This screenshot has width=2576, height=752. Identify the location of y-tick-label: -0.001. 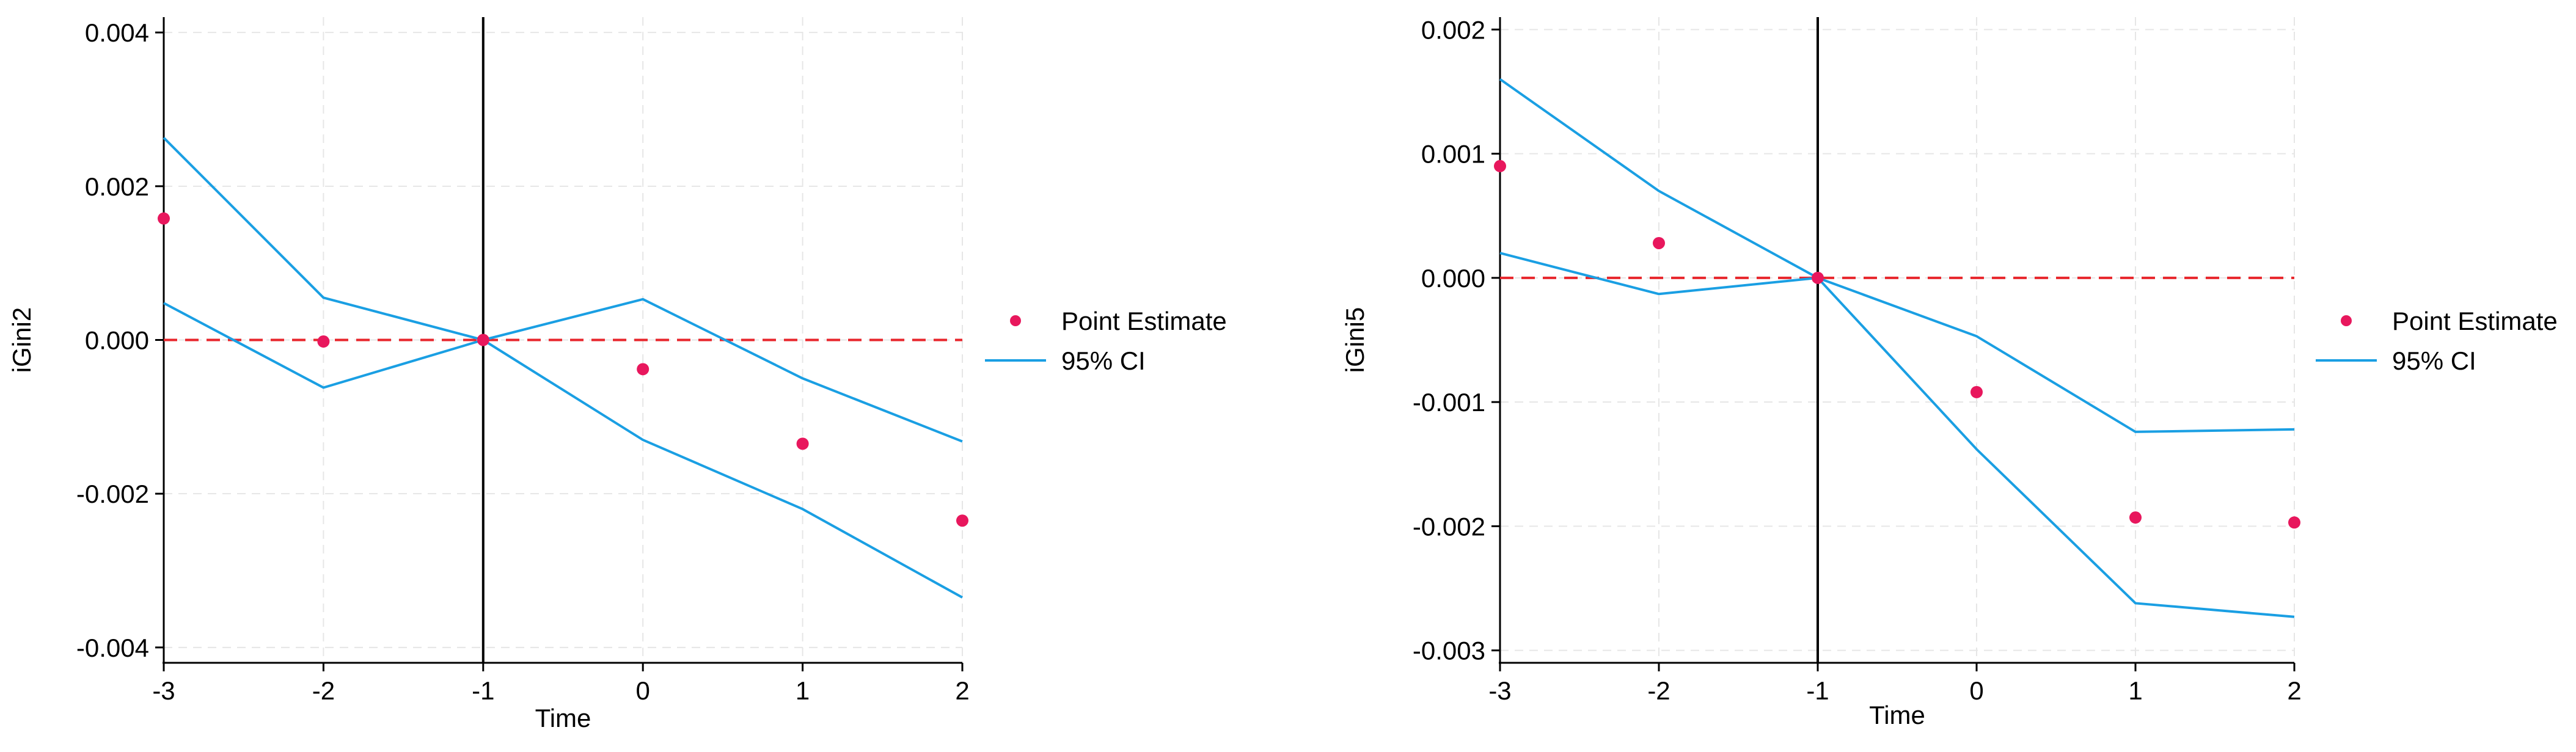
(1449, 402).